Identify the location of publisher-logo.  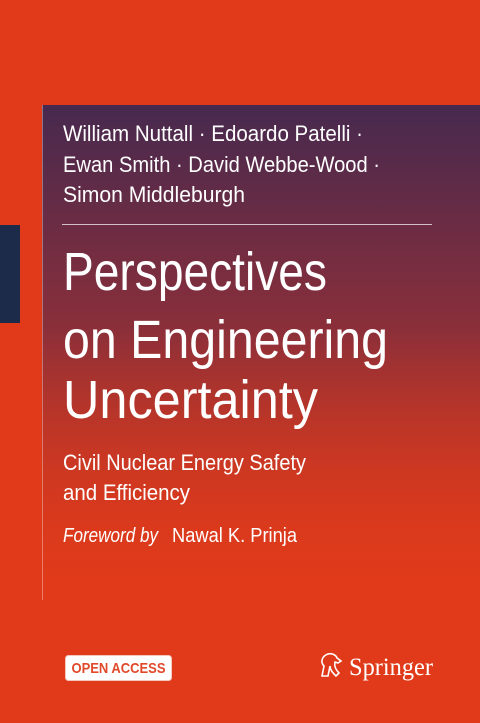
(332, 665).